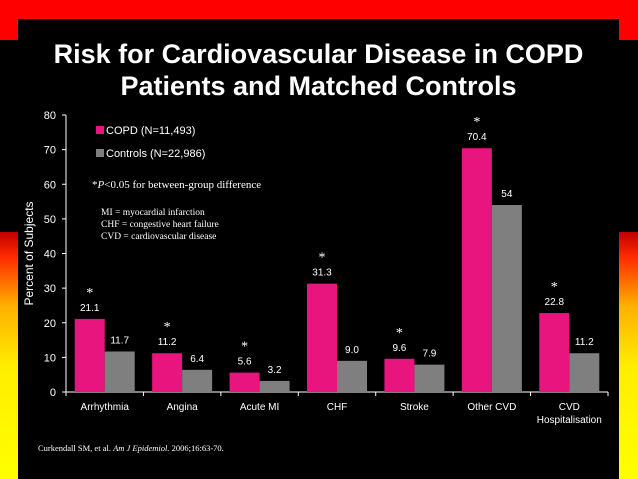 This screenshot has width=638, height=479. I want to click on legend-swatch-controls, so click(100, 153).